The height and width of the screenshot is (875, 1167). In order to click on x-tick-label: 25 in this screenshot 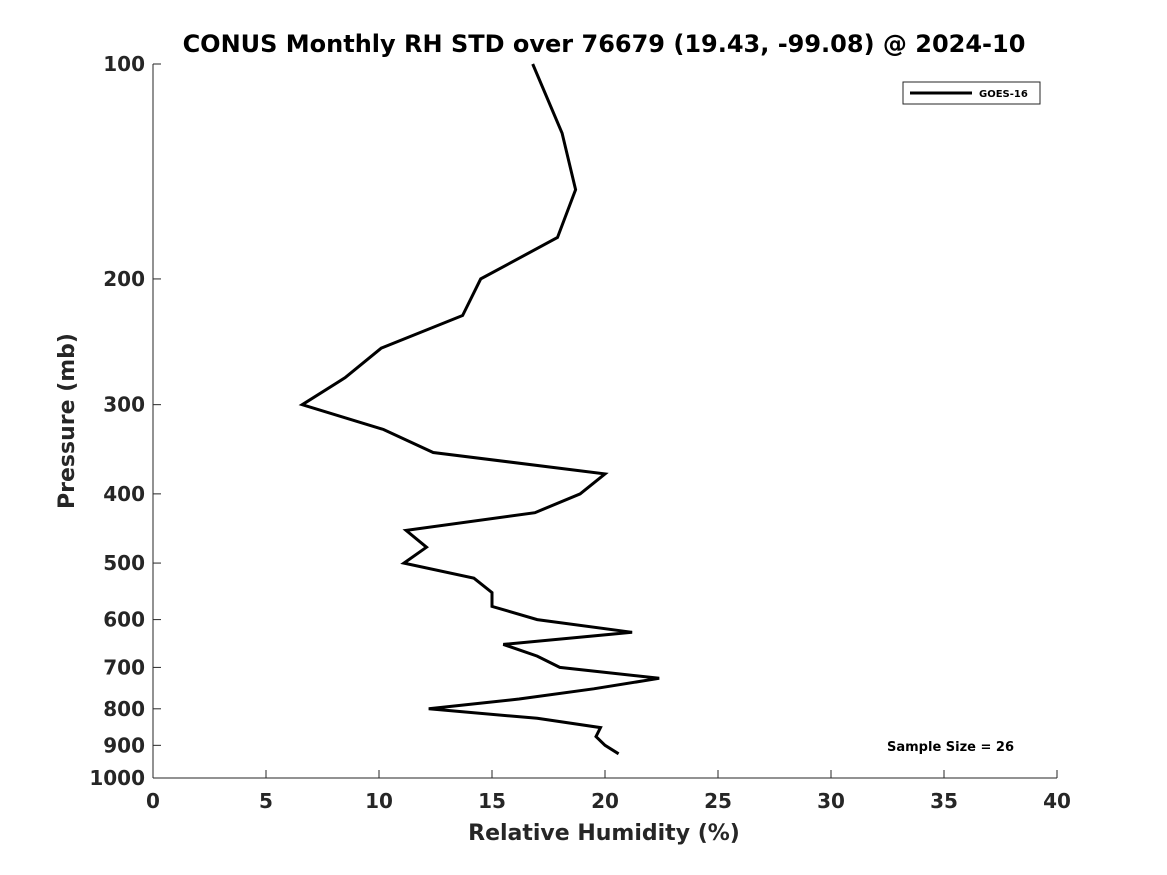, I will do `click(718, 801)`.